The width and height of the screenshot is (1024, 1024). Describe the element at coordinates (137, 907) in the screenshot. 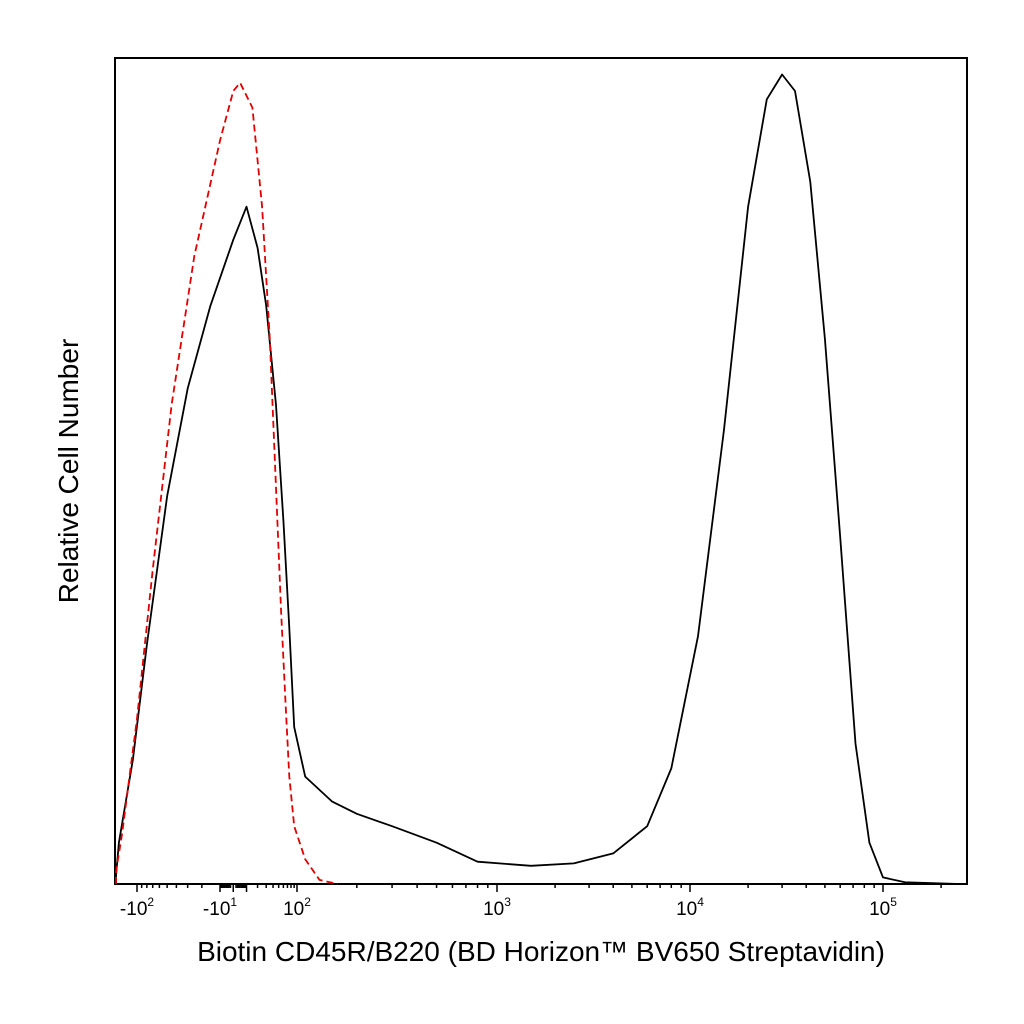

I see `x-tick-label: -102` at that location.